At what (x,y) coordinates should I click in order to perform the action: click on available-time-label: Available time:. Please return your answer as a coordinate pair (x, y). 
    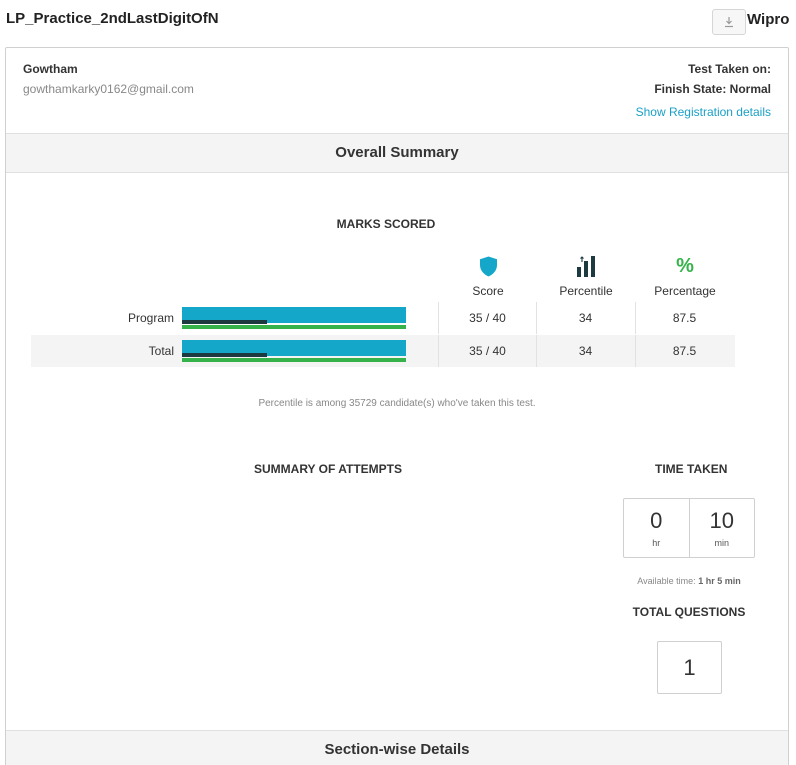
    Looking at the image, I should click on (666, 581).